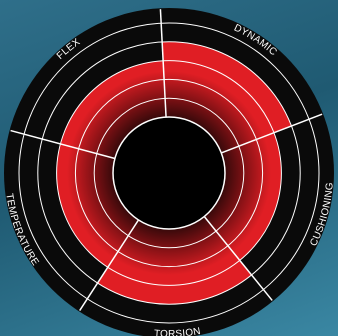 This screenshot has width=338, height=336. I want to click on center-hole, so click(169, 173).